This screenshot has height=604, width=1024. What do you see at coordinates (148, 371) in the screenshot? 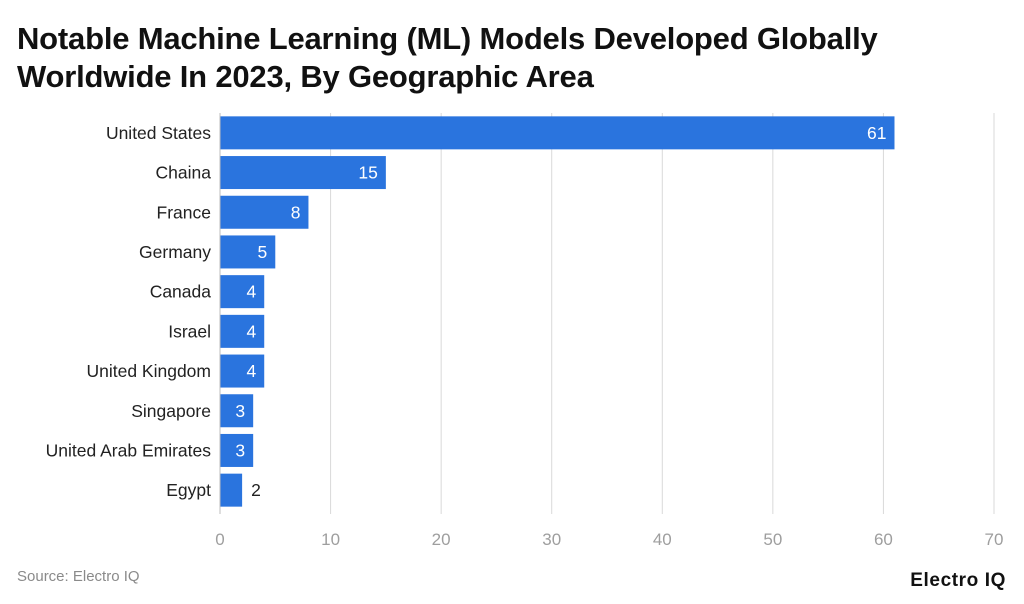
I see `category-label: United Kingdom` at bounding box center [148, 371].